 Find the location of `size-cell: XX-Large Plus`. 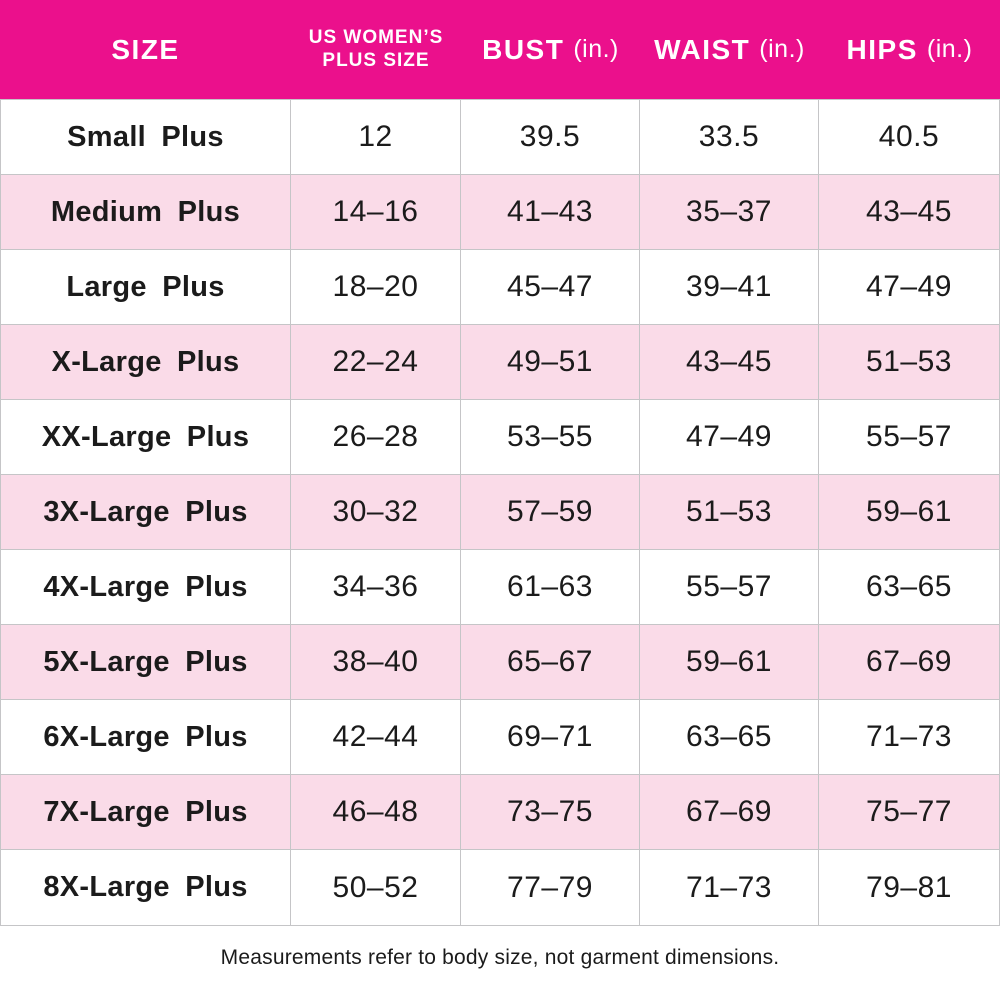

size-cell: XX-Large Plus is located at coordinates (146, 437).